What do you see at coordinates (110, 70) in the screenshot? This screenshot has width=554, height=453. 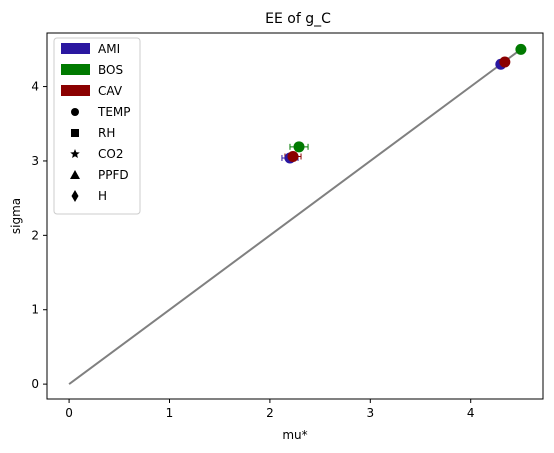 I see `legend-label: BOS` at bounding box center [110, 70].